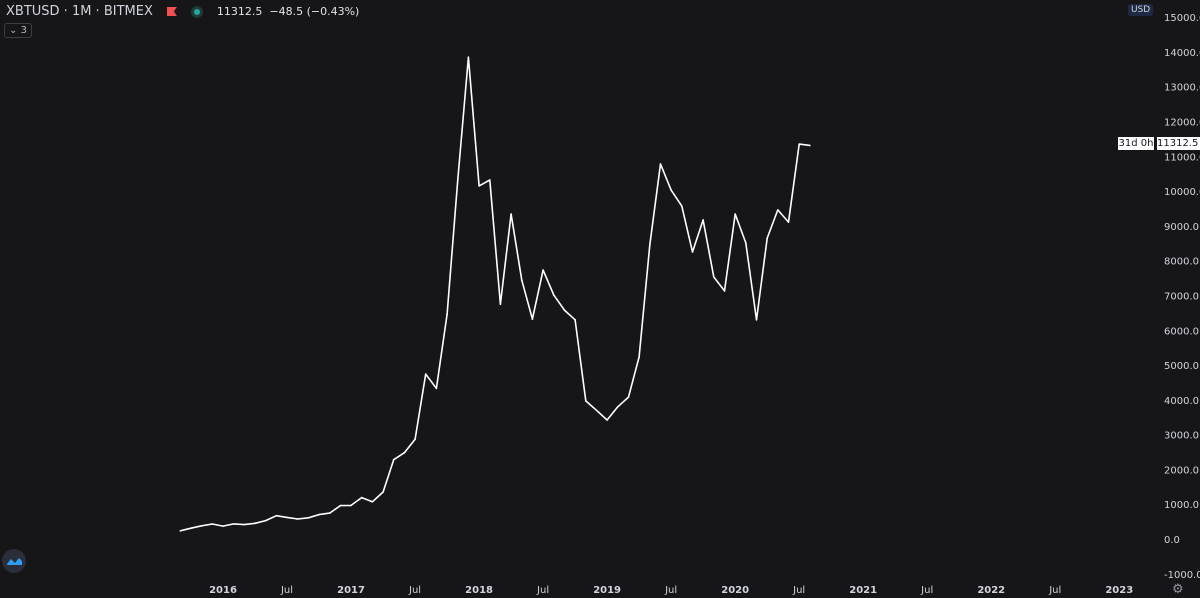  What do you see at coordinates (239, 11) in the screenshot?
I see `last-price: 11312.5` at bounding box center [239, 11].